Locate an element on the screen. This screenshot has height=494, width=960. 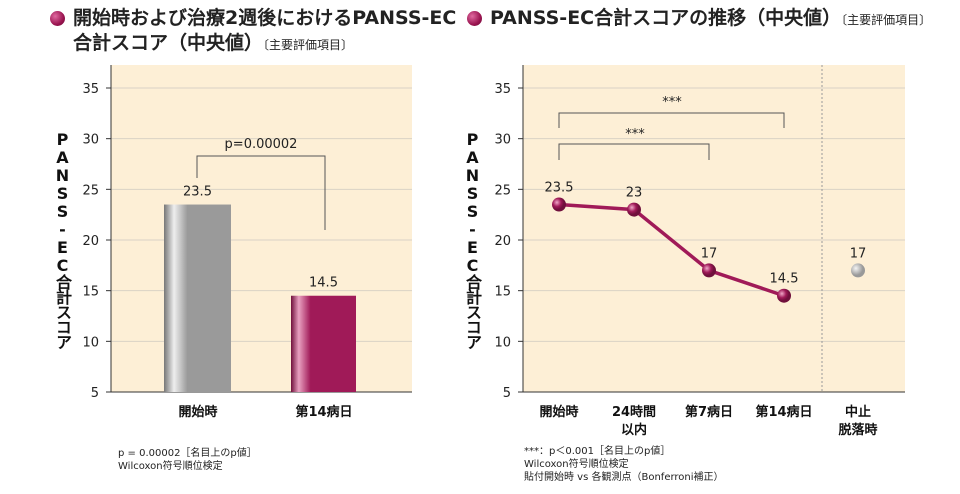
right-y-tick-label: 15 is located at coordinates (502, 292).